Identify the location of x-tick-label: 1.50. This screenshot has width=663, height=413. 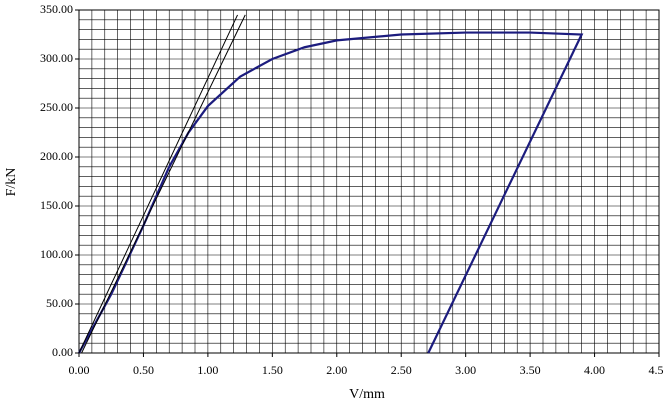
(272, 370).